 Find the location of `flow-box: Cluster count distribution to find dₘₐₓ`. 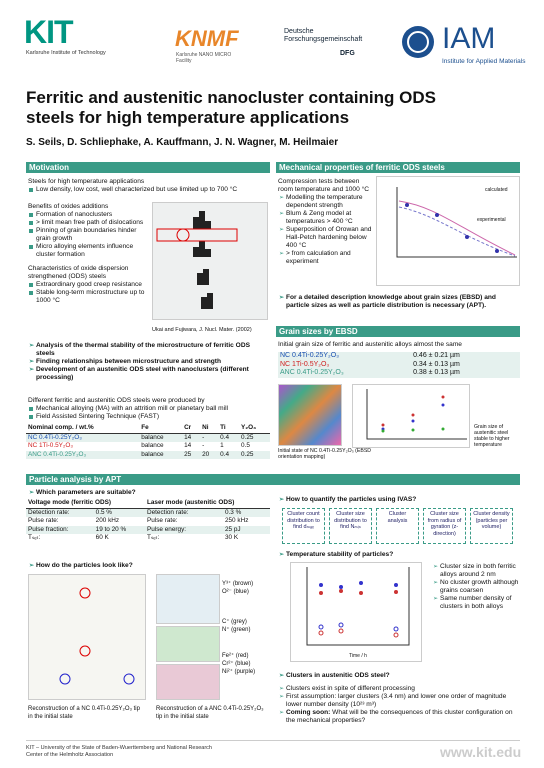

flow-box: Cluster count distribution to find dₘₐₓ is located at coordinates (303, 526).